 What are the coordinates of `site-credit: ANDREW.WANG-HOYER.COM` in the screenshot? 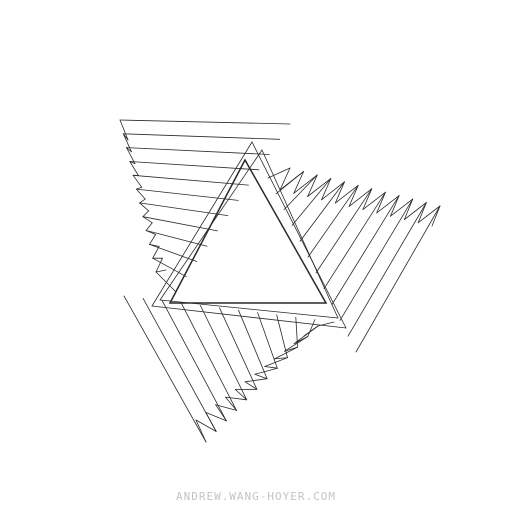 It's located at (256, 496).